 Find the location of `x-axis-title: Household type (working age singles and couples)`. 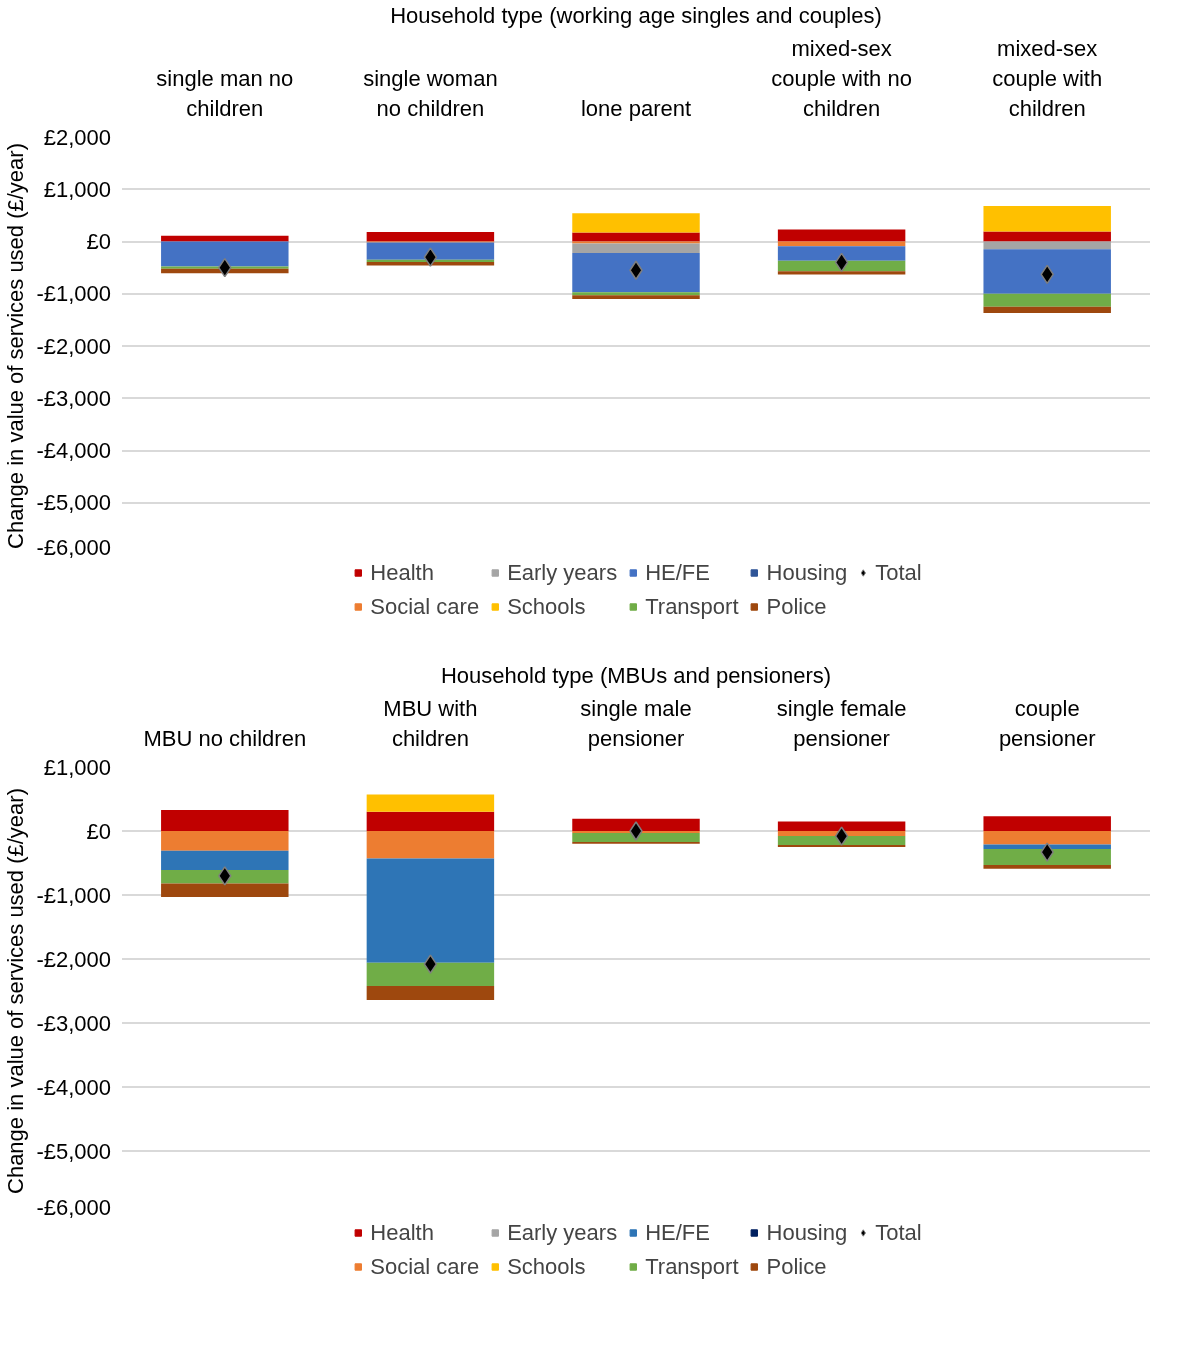

x-axis-title: Household type (working age singles and couples) is located at coordinates (636, 15).